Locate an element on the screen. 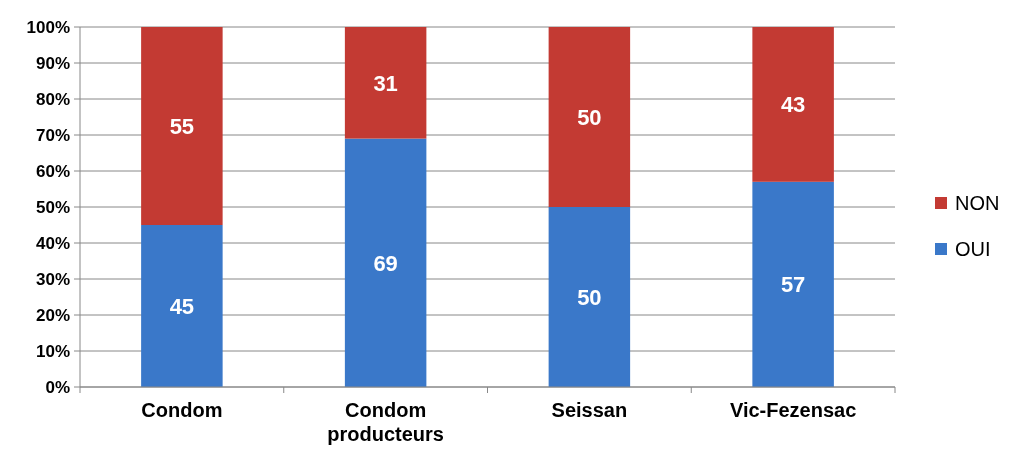  y-tick-label: 40% is located at coordinates (52, 243).